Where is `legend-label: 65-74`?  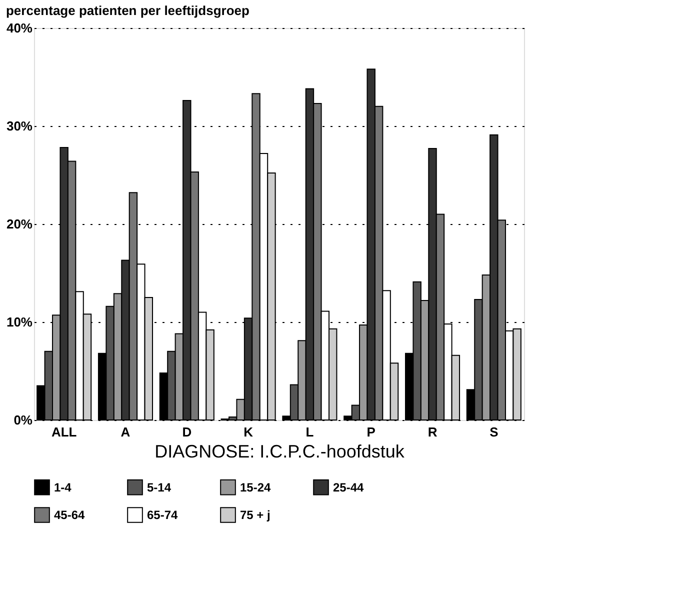 legend-label: 65-74 is located at coordinates (162, 515).